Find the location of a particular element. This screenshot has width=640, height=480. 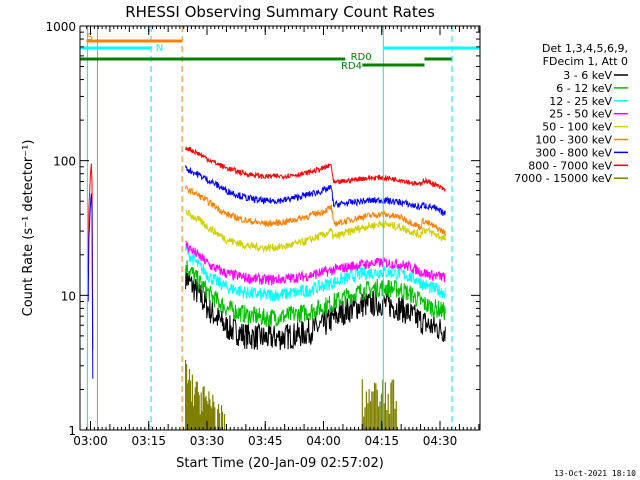

saa-flag-label: S is located at coordinates (90, 37).